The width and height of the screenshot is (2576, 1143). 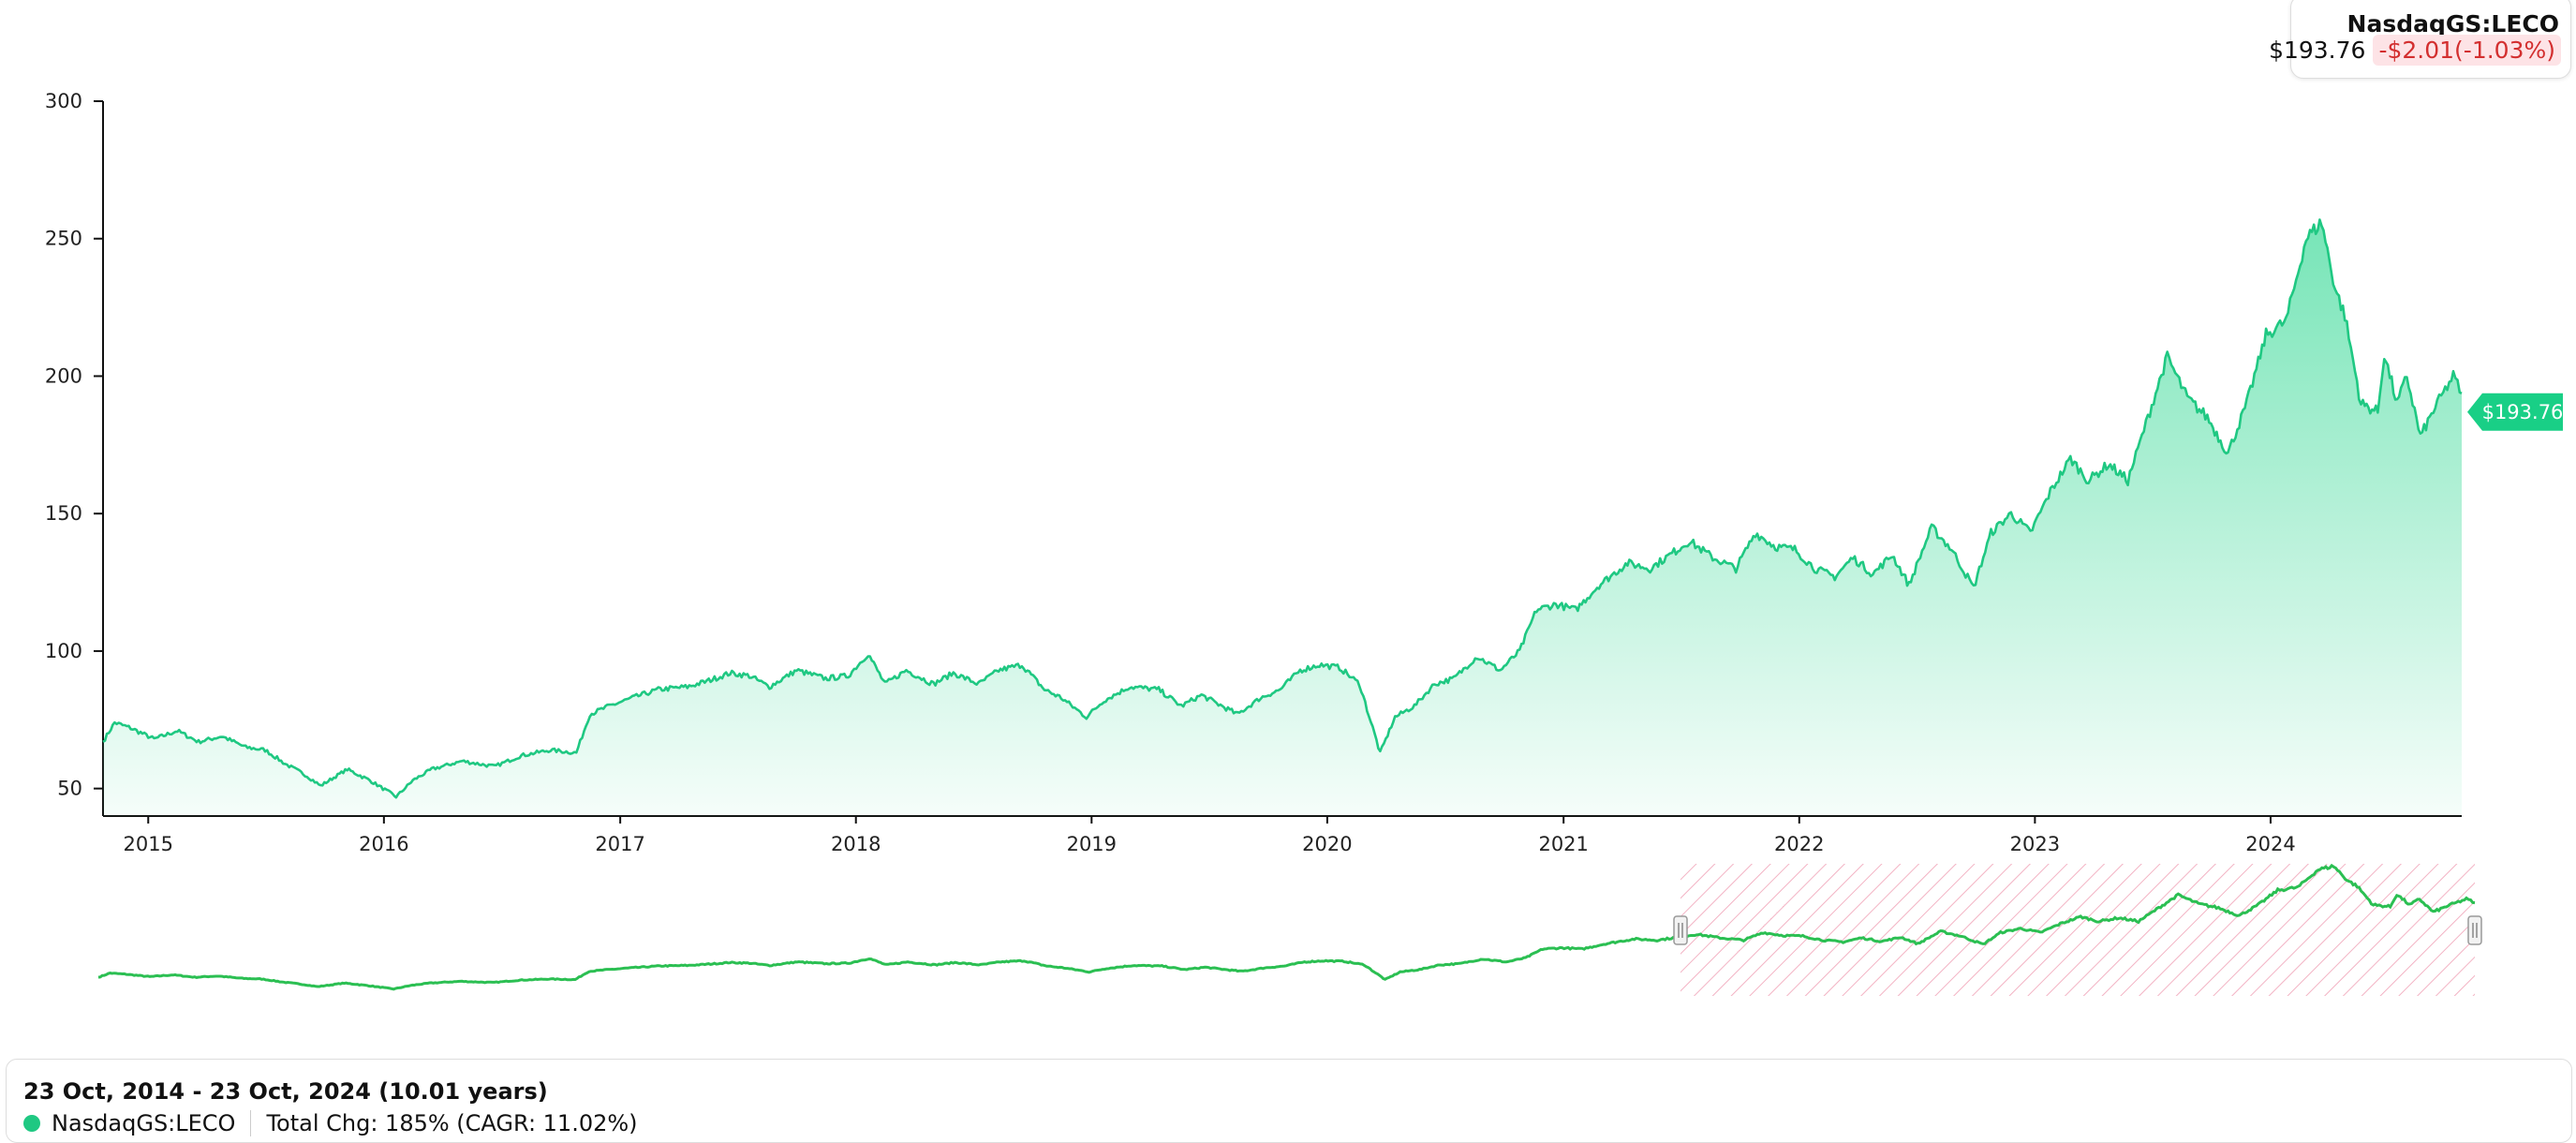 I want to click on x-tick-label: 2019, so click(x=1092, y=844).